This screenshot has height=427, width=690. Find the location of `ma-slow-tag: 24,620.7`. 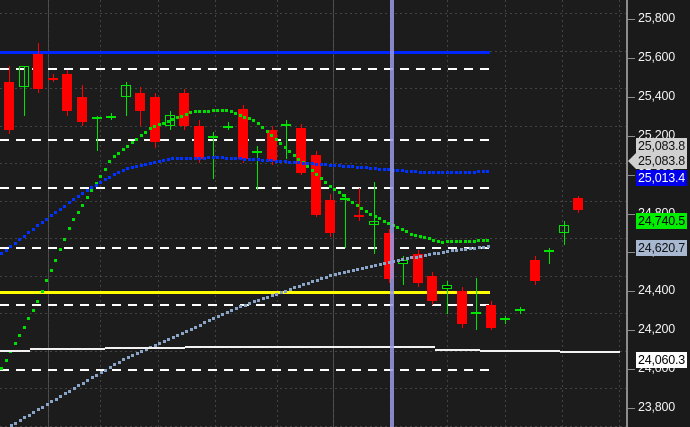

ma-slow-tag: 24,620.7 is located at coordinates (662, 248).